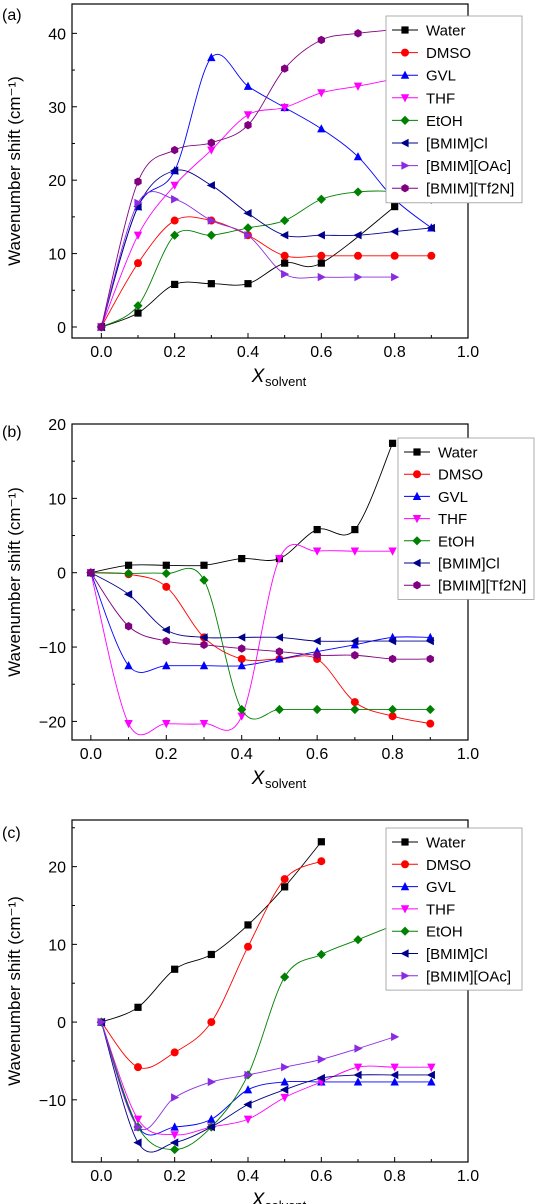  What do you see at coordinates (57, 34) in the screenshot?
I see `y-tick-label: 40` at bounding box center [57, 34].